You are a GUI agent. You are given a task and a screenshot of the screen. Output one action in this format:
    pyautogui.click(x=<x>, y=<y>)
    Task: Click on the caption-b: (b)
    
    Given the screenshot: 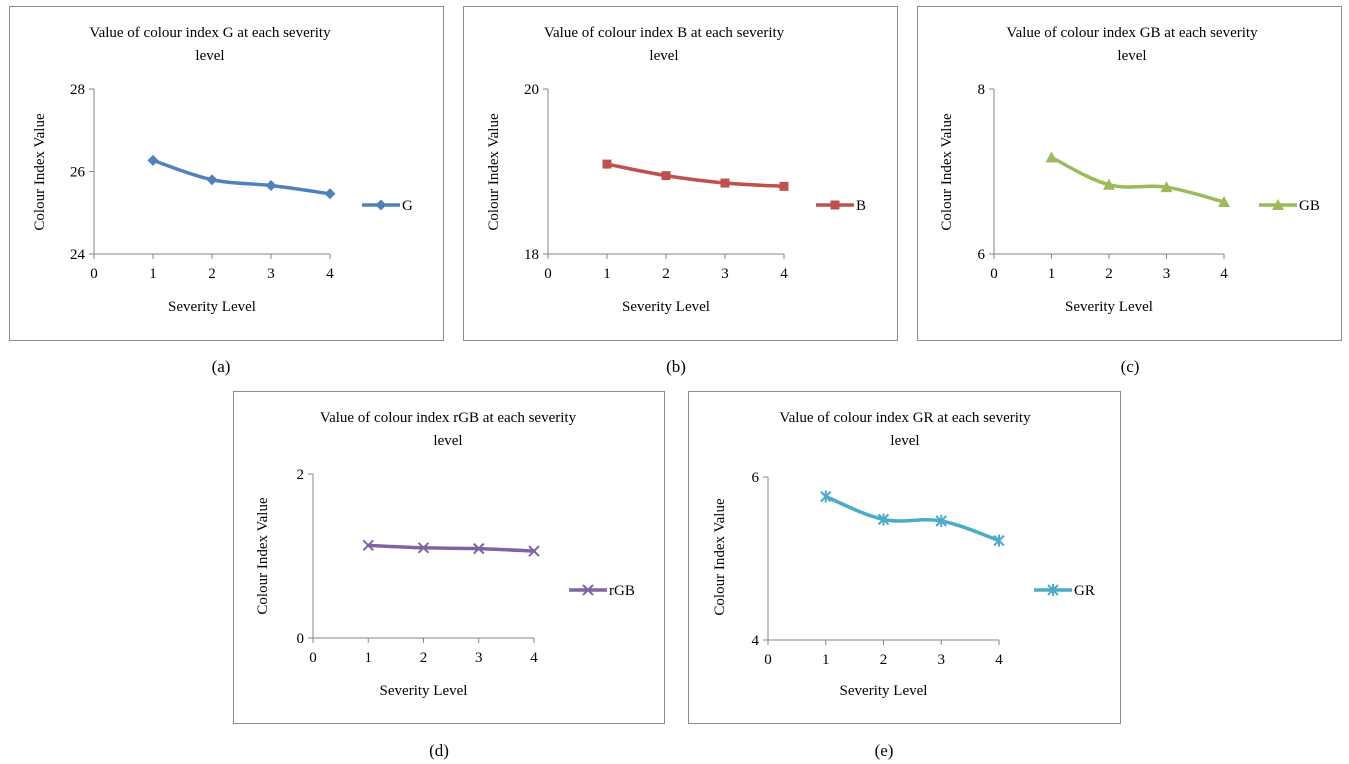 What is the action you would take?
    pyautogui.click(x=676, y=366)
    